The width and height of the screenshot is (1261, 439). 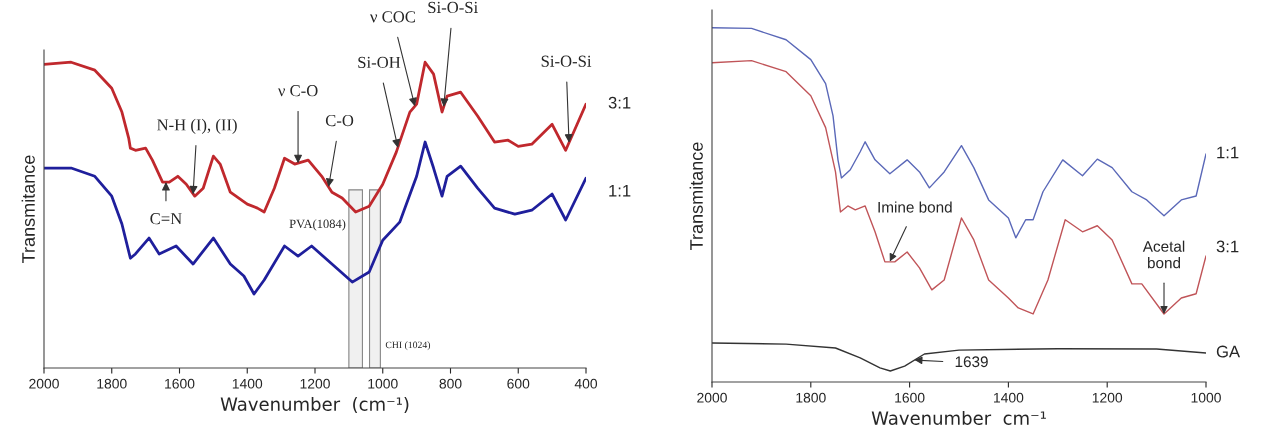 What do you see at coordinates (586, 383) in the screenshot?
I see `x-tick-label: 400` at bounding box center [586, 383].